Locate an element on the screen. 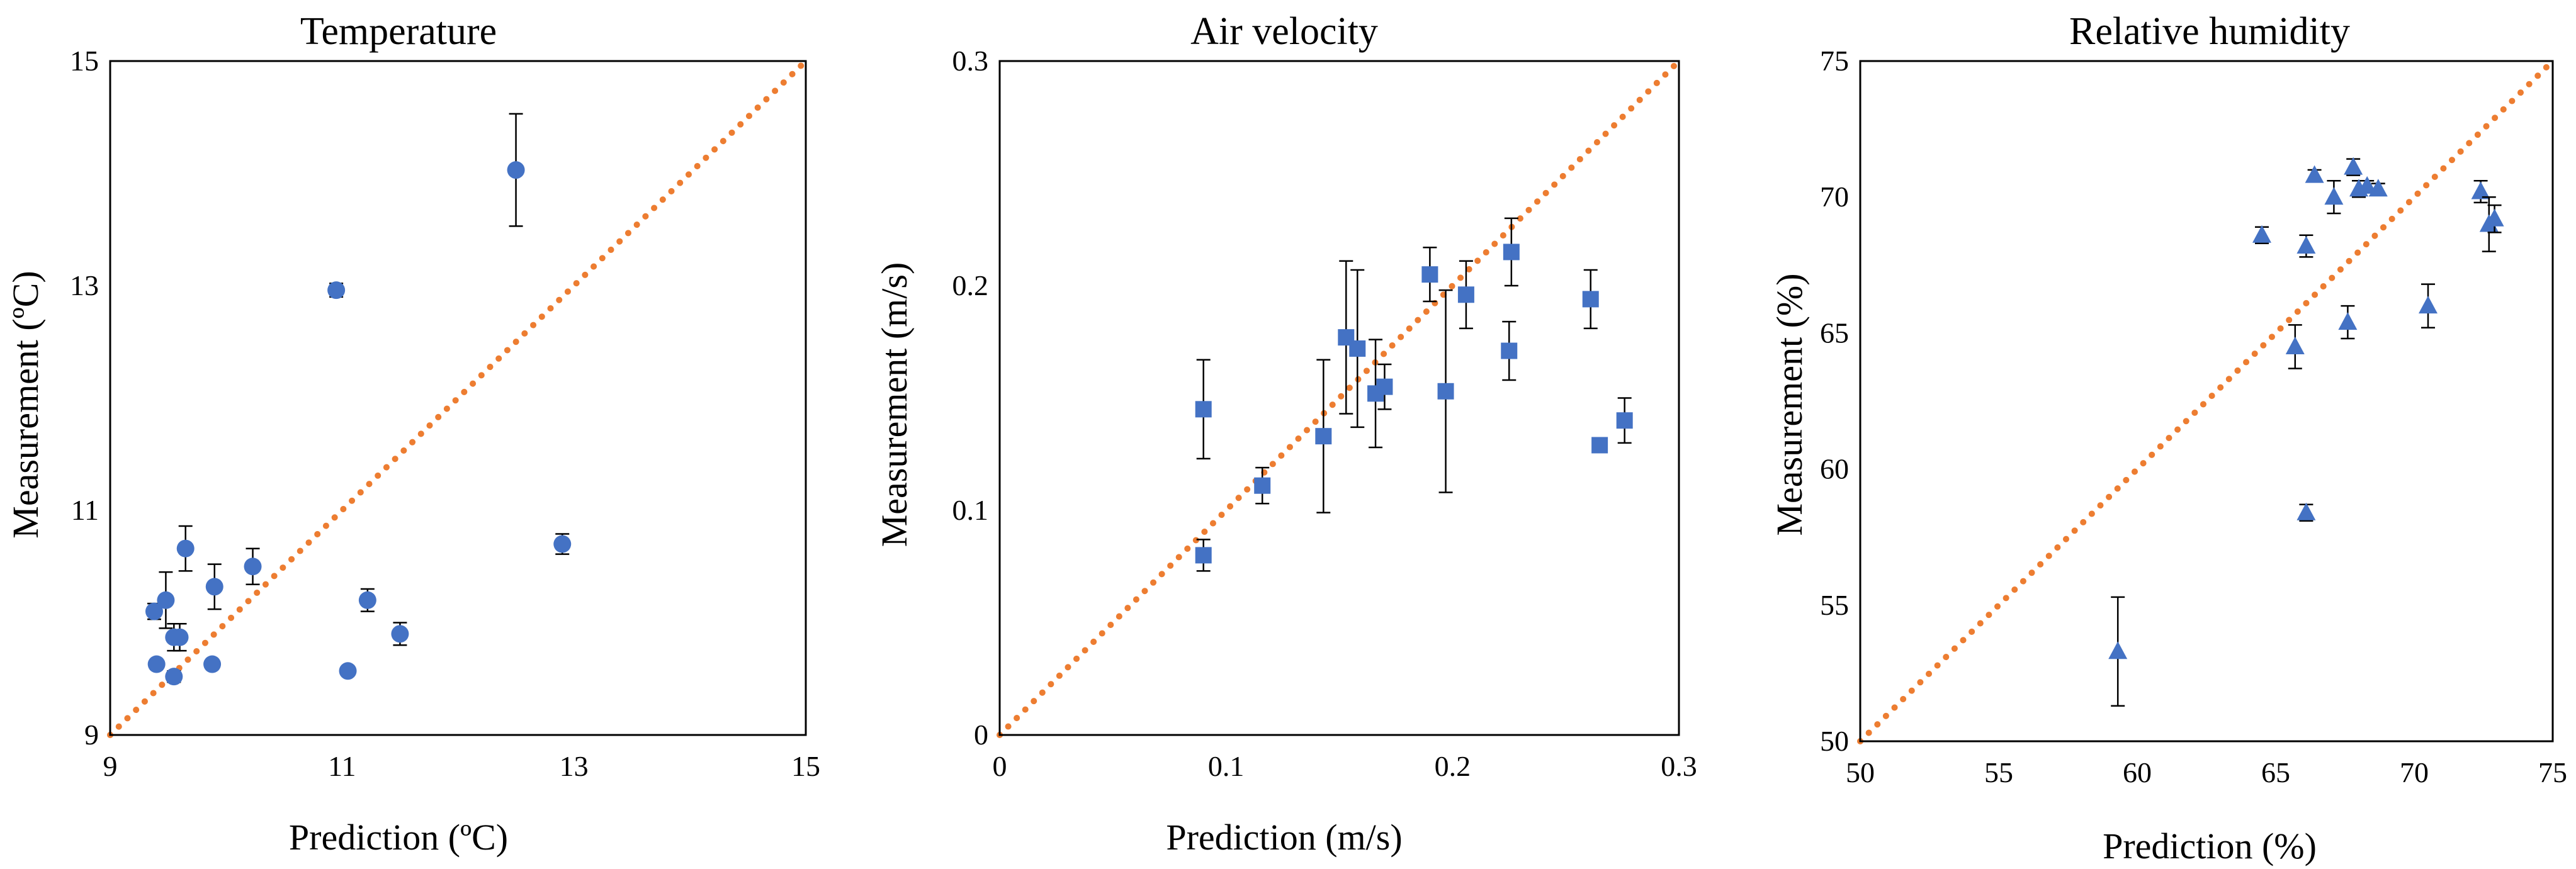 The image size is (2576, 869). temperature-data-points is located at coordinates (358, 399).